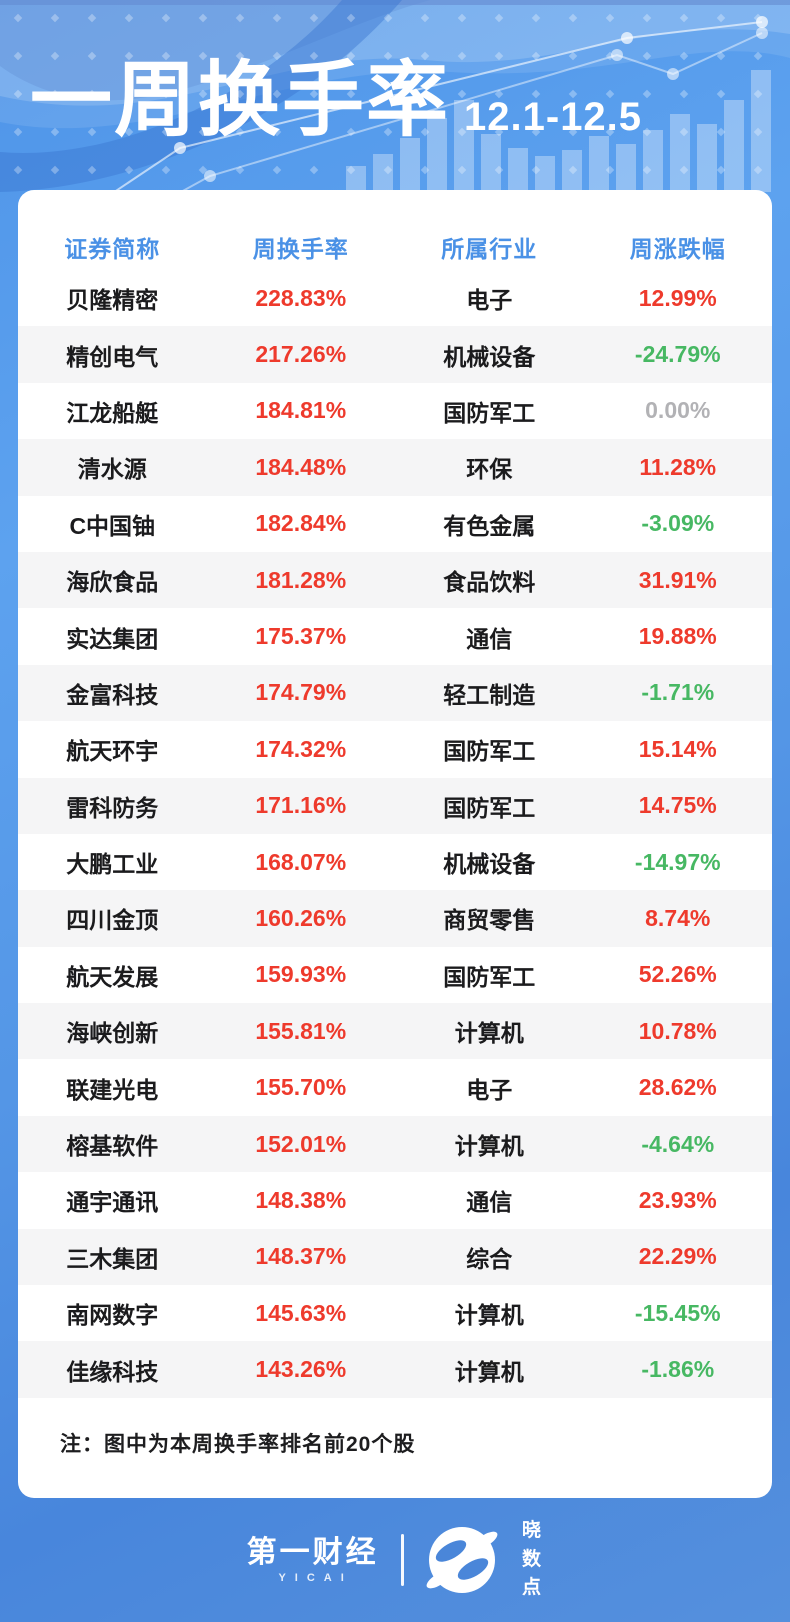 The image size is (790, 1622). What do you see at coordinates (677, 636) in the screenshot?
I see `change-value: 19.88%` at bounding box center [677, 636].